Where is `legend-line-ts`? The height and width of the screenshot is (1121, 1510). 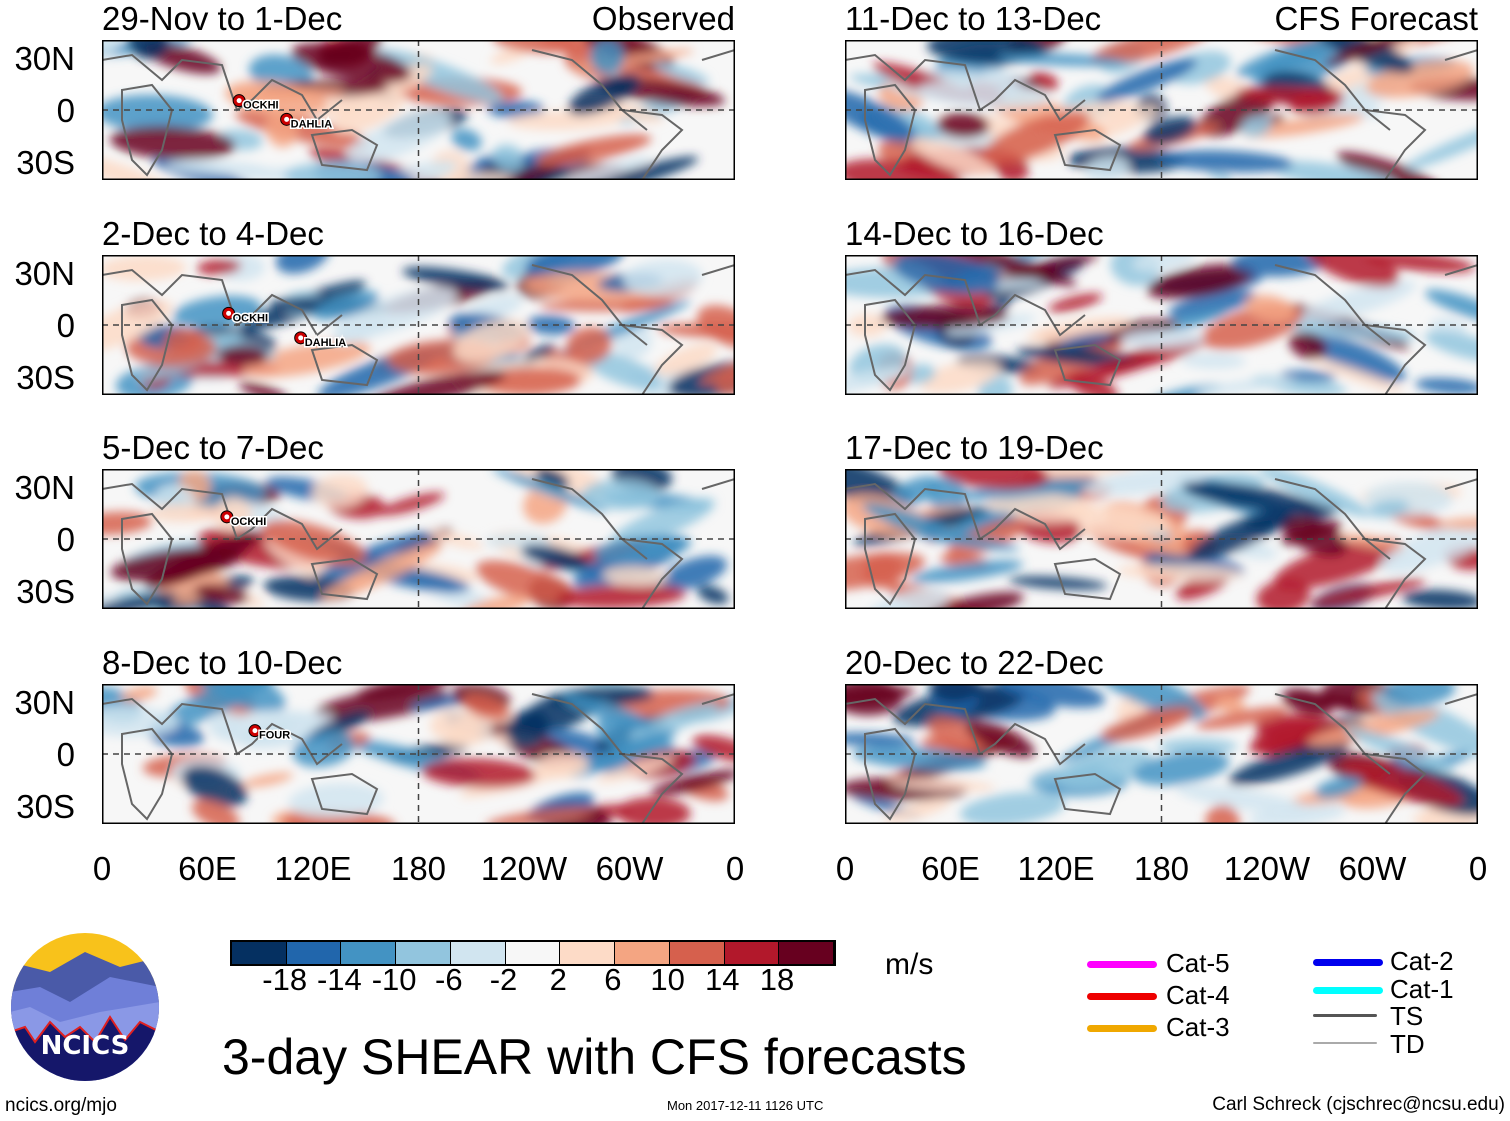
legend-line-ts is located at coordinates (1345, 1015).